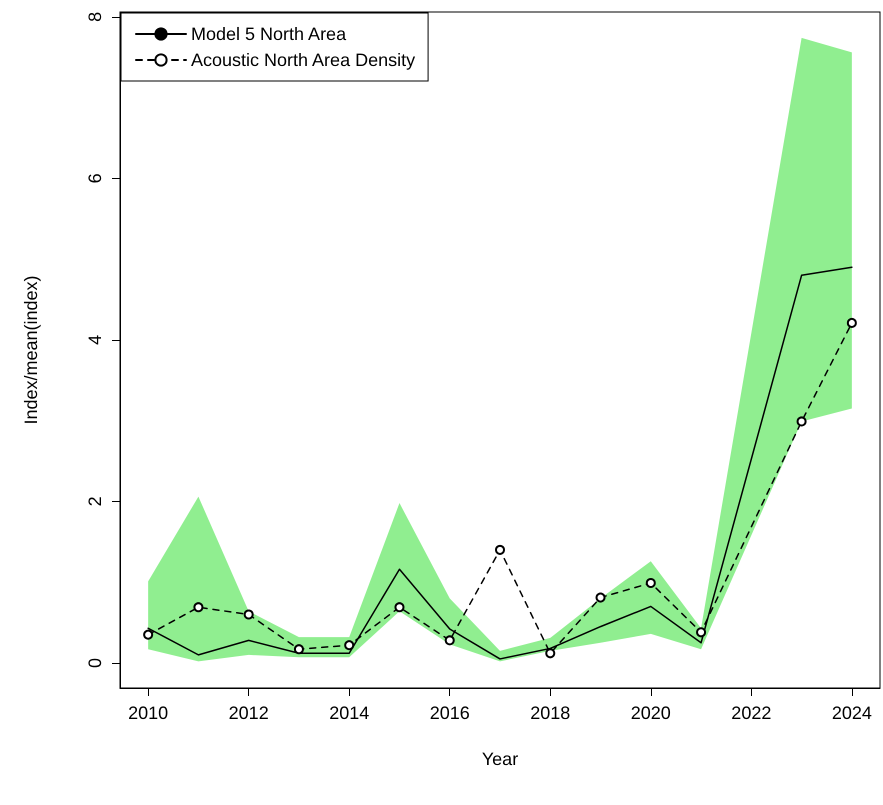 Image resolution: width=883 pixels, height=805 pixels. Describe the element at coordinates (852, 713) in the screenshot. I see `x-tick-label: 2024` at that location.